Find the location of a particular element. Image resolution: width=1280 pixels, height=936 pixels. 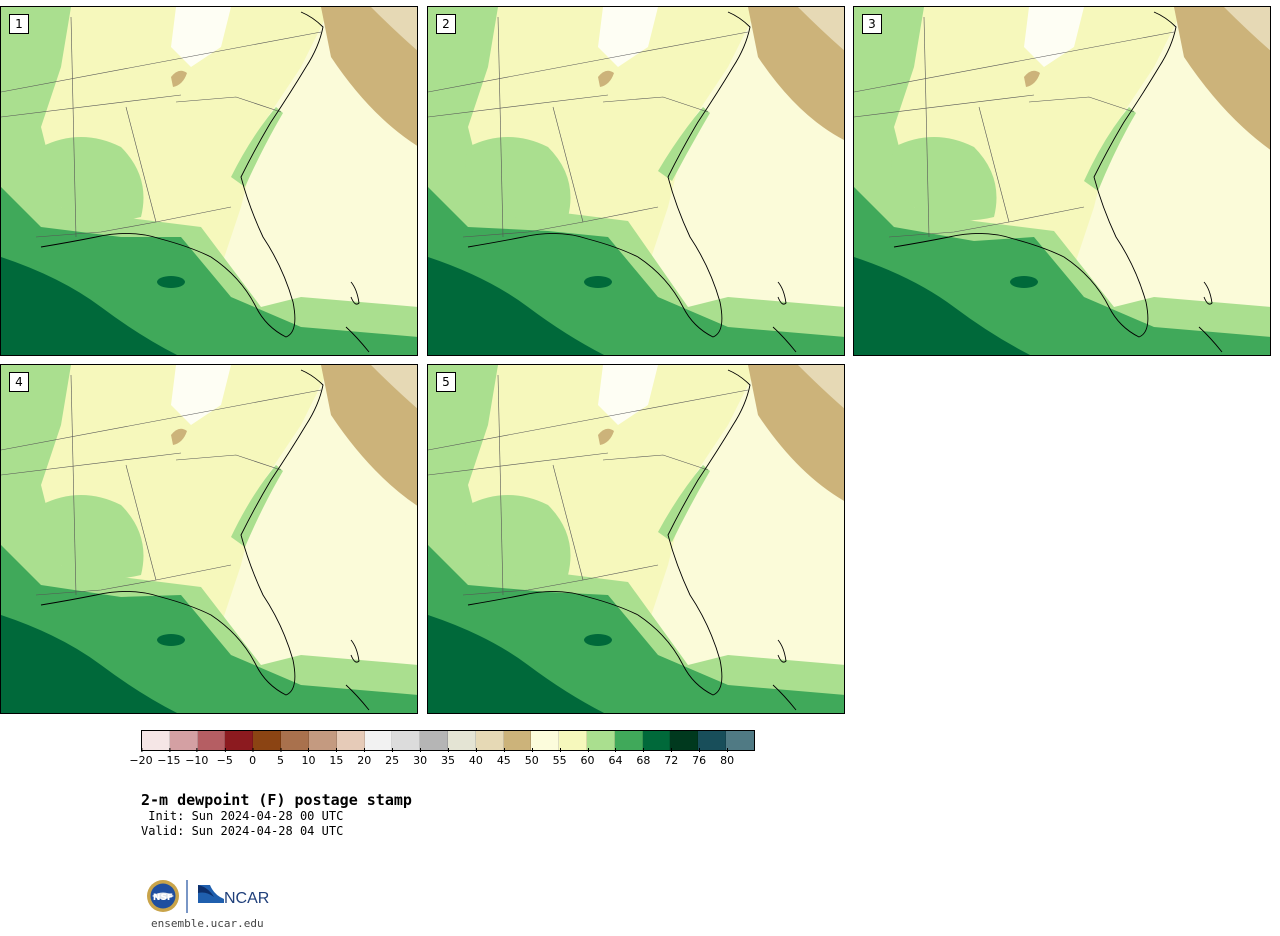

nsf-ncar-logo: NSF NCAR is located at coordinates (208, 896).